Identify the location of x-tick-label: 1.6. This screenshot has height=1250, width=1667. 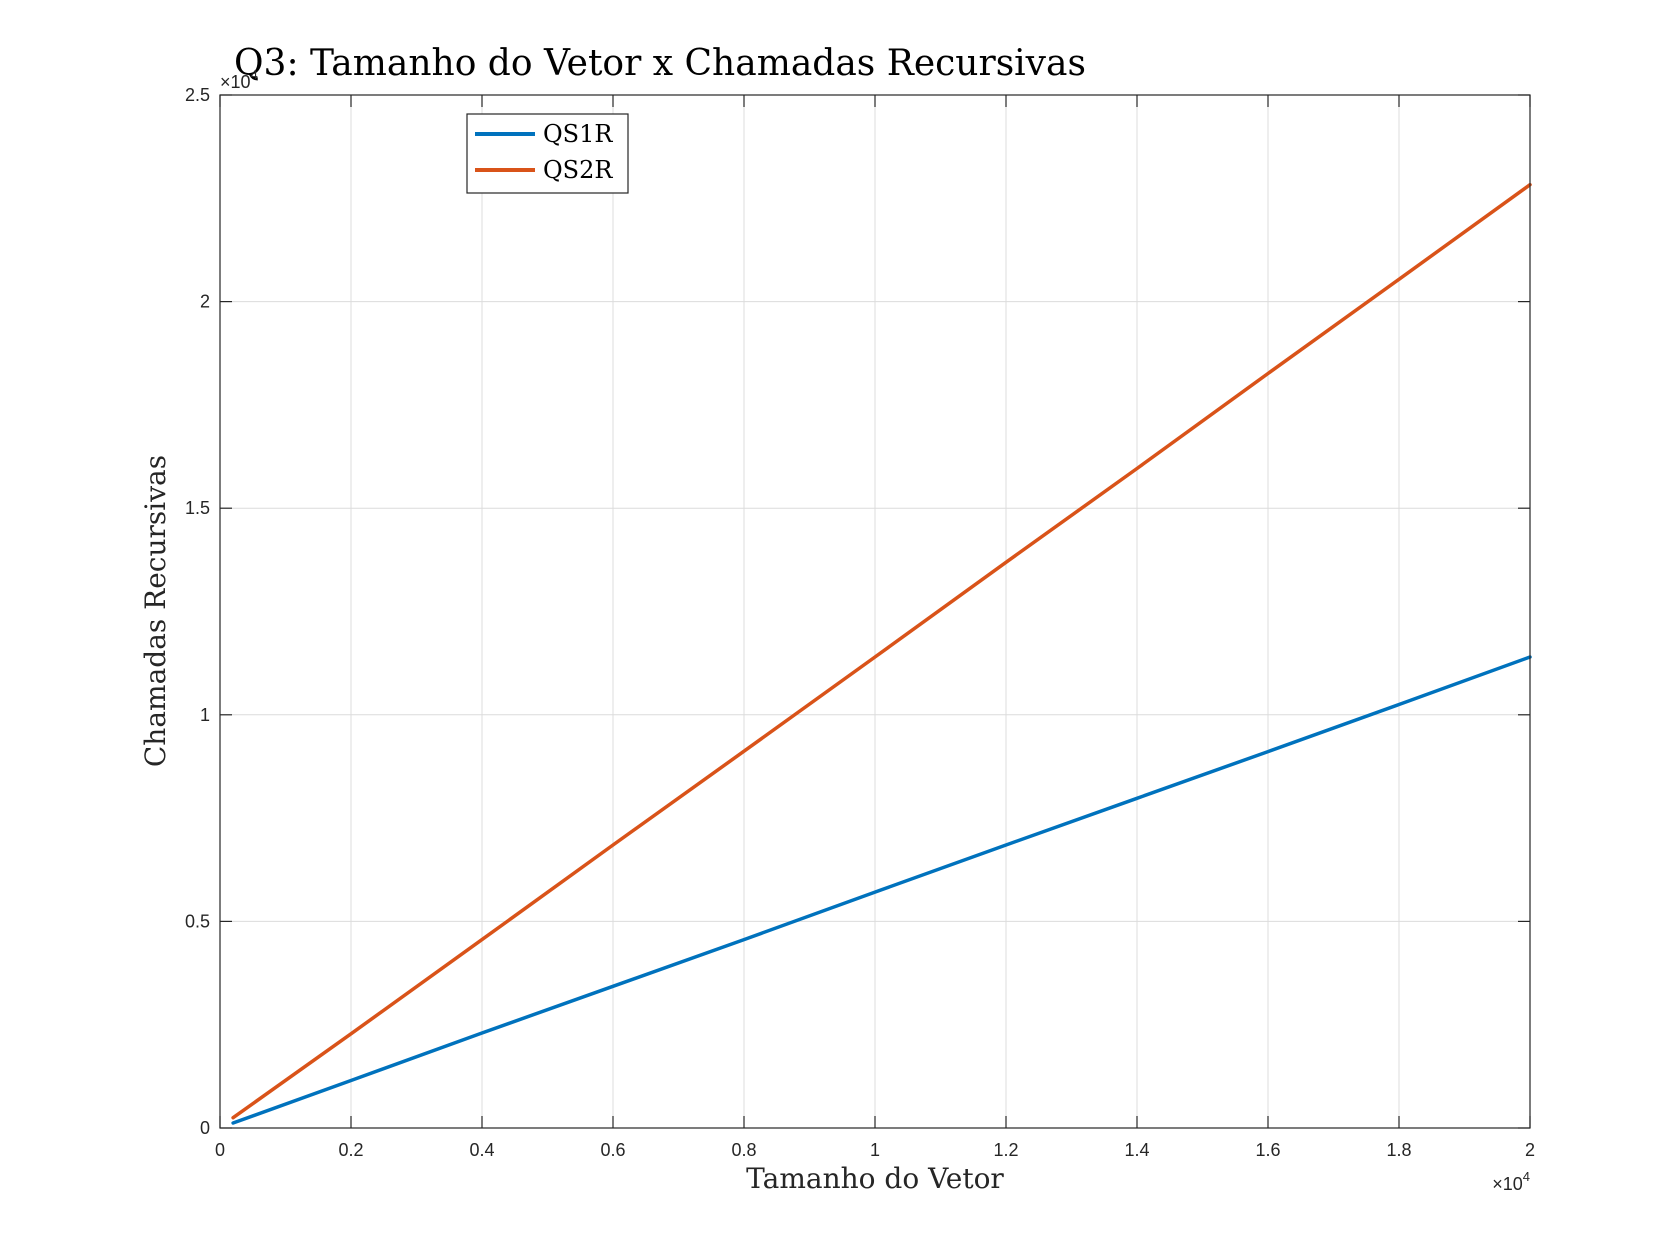
(1267, 1150).